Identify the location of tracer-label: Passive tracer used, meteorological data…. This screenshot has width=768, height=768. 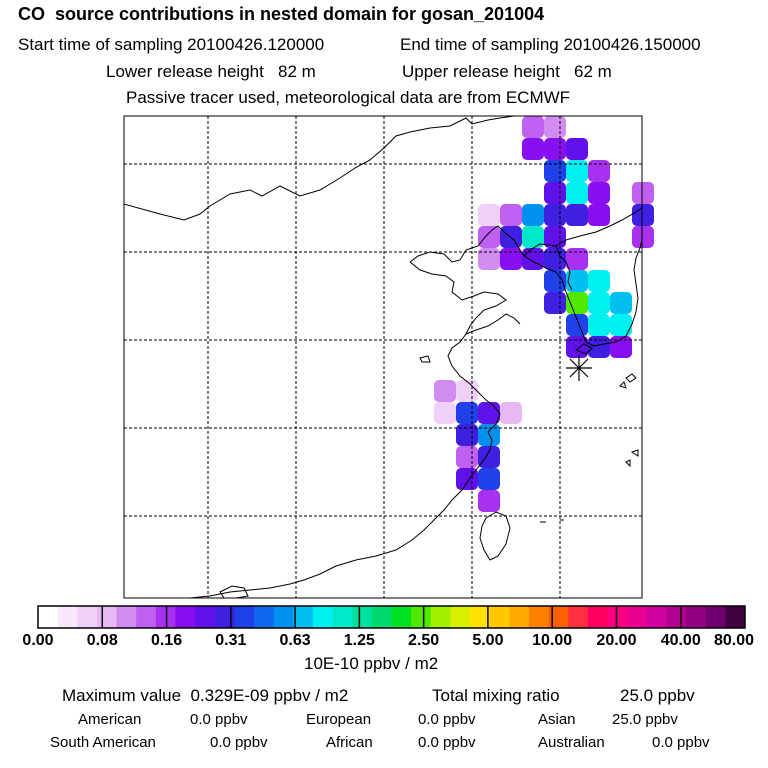
(348, 97).